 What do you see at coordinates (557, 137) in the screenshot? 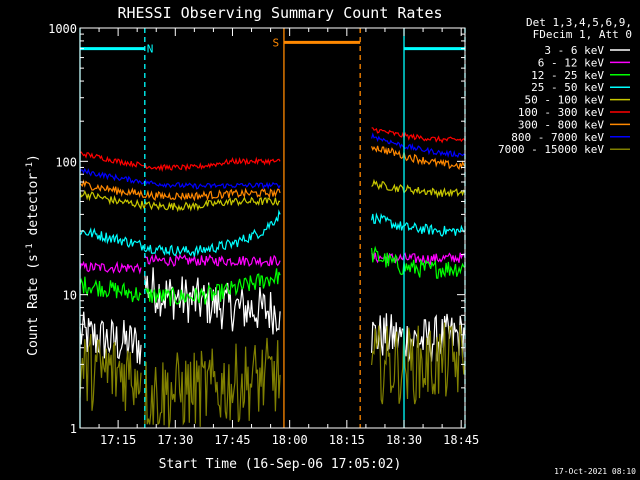
I see `legend-label-7: 800 - 7000 keV` at bounding box center [557, 137].